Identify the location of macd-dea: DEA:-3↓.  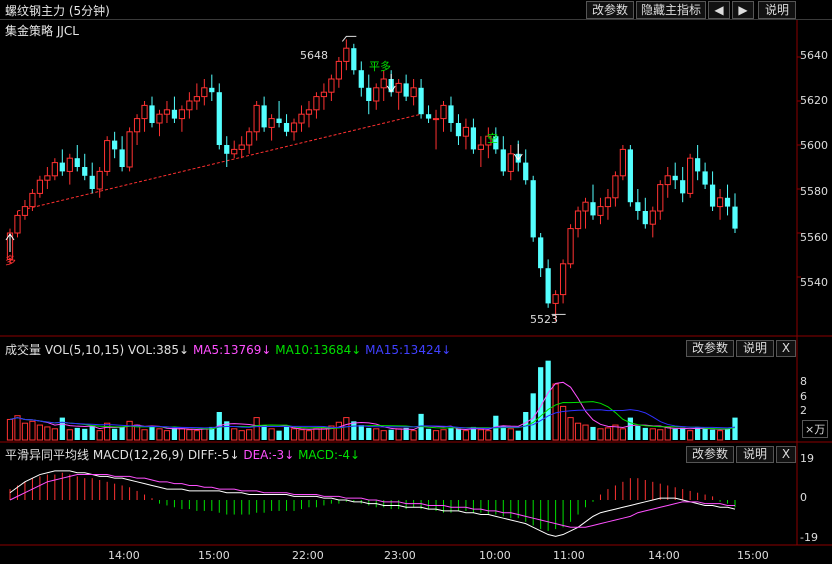
(269, 455).